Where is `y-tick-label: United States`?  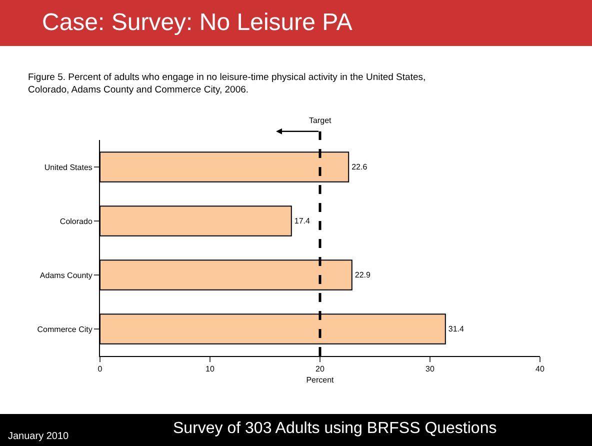
y-tick-label: United States is located at coordinates (68, 167).